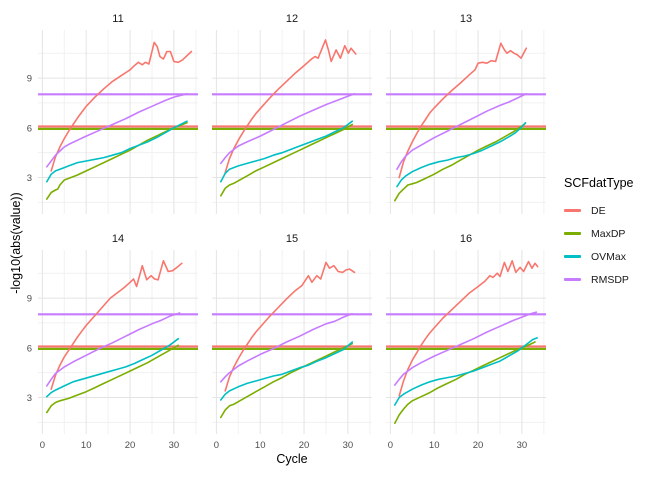 The width and height of the screenshot is (672, 480). I want to click on facet-strip-label: 12, so click(292, 19).